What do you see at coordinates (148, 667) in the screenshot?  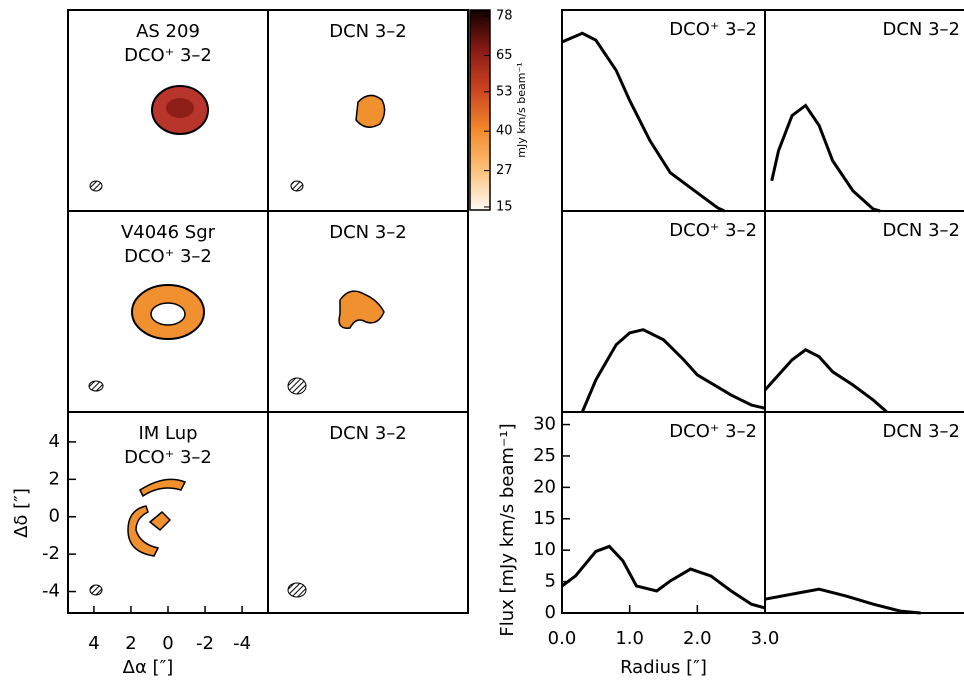 I see `x-axis-label: Δα [″]` at bounding box center [148, 667].